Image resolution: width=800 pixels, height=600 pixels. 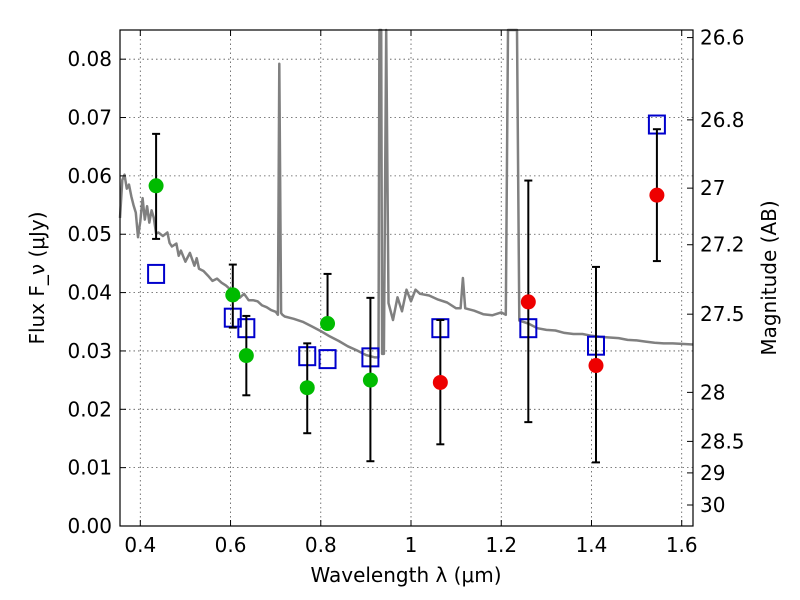 I want to click on magnitude-tick-label: 30, so click(x=712, y=505).